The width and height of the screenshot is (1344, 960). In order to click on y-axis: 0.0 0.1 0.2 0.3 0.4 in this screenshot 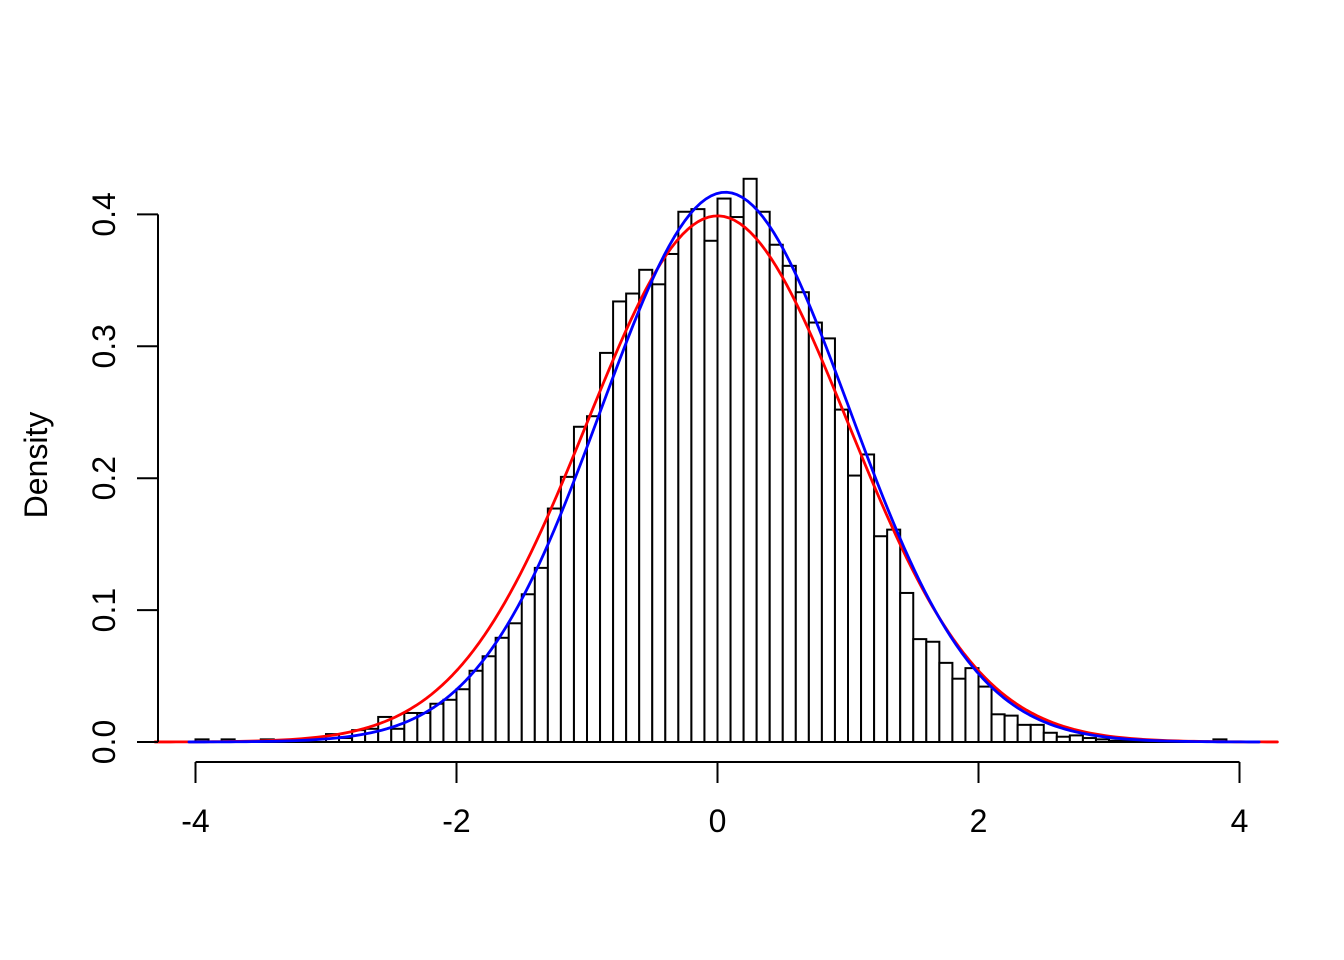, I will do `click(122, 478)`.